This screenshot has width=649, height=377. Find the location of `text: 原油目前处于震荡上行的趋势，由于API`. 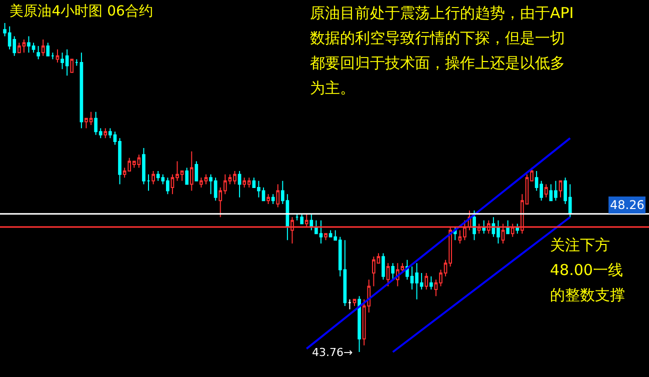

text: 原油目前处于震荡上行的趋势，由于API is located at coordinates (442, 13).